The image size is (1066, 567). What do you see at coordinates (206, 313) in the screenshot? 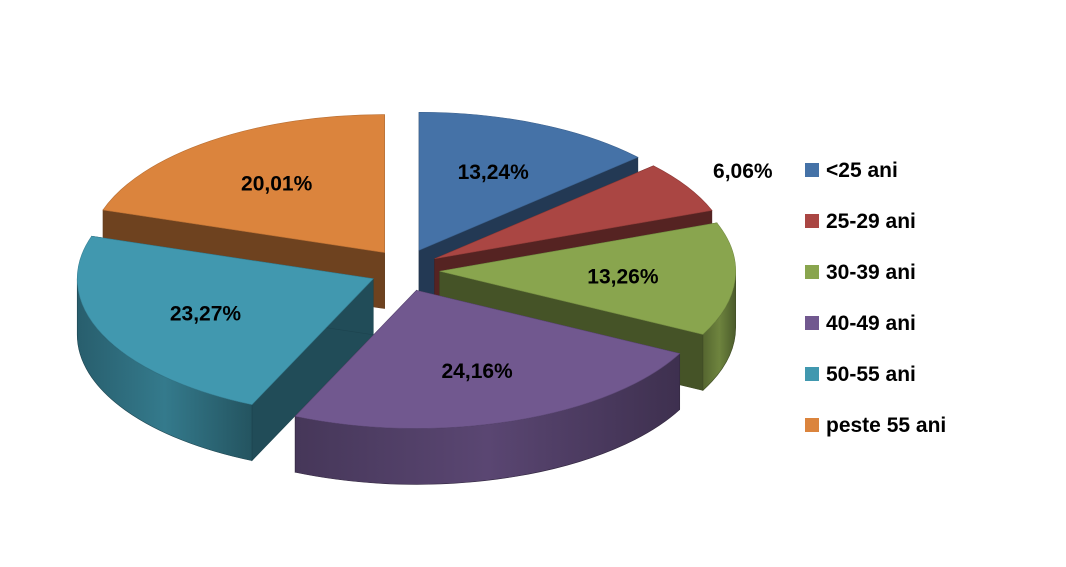
I see `pie-data-label: 23,27%` at bounding box center [206, 313].